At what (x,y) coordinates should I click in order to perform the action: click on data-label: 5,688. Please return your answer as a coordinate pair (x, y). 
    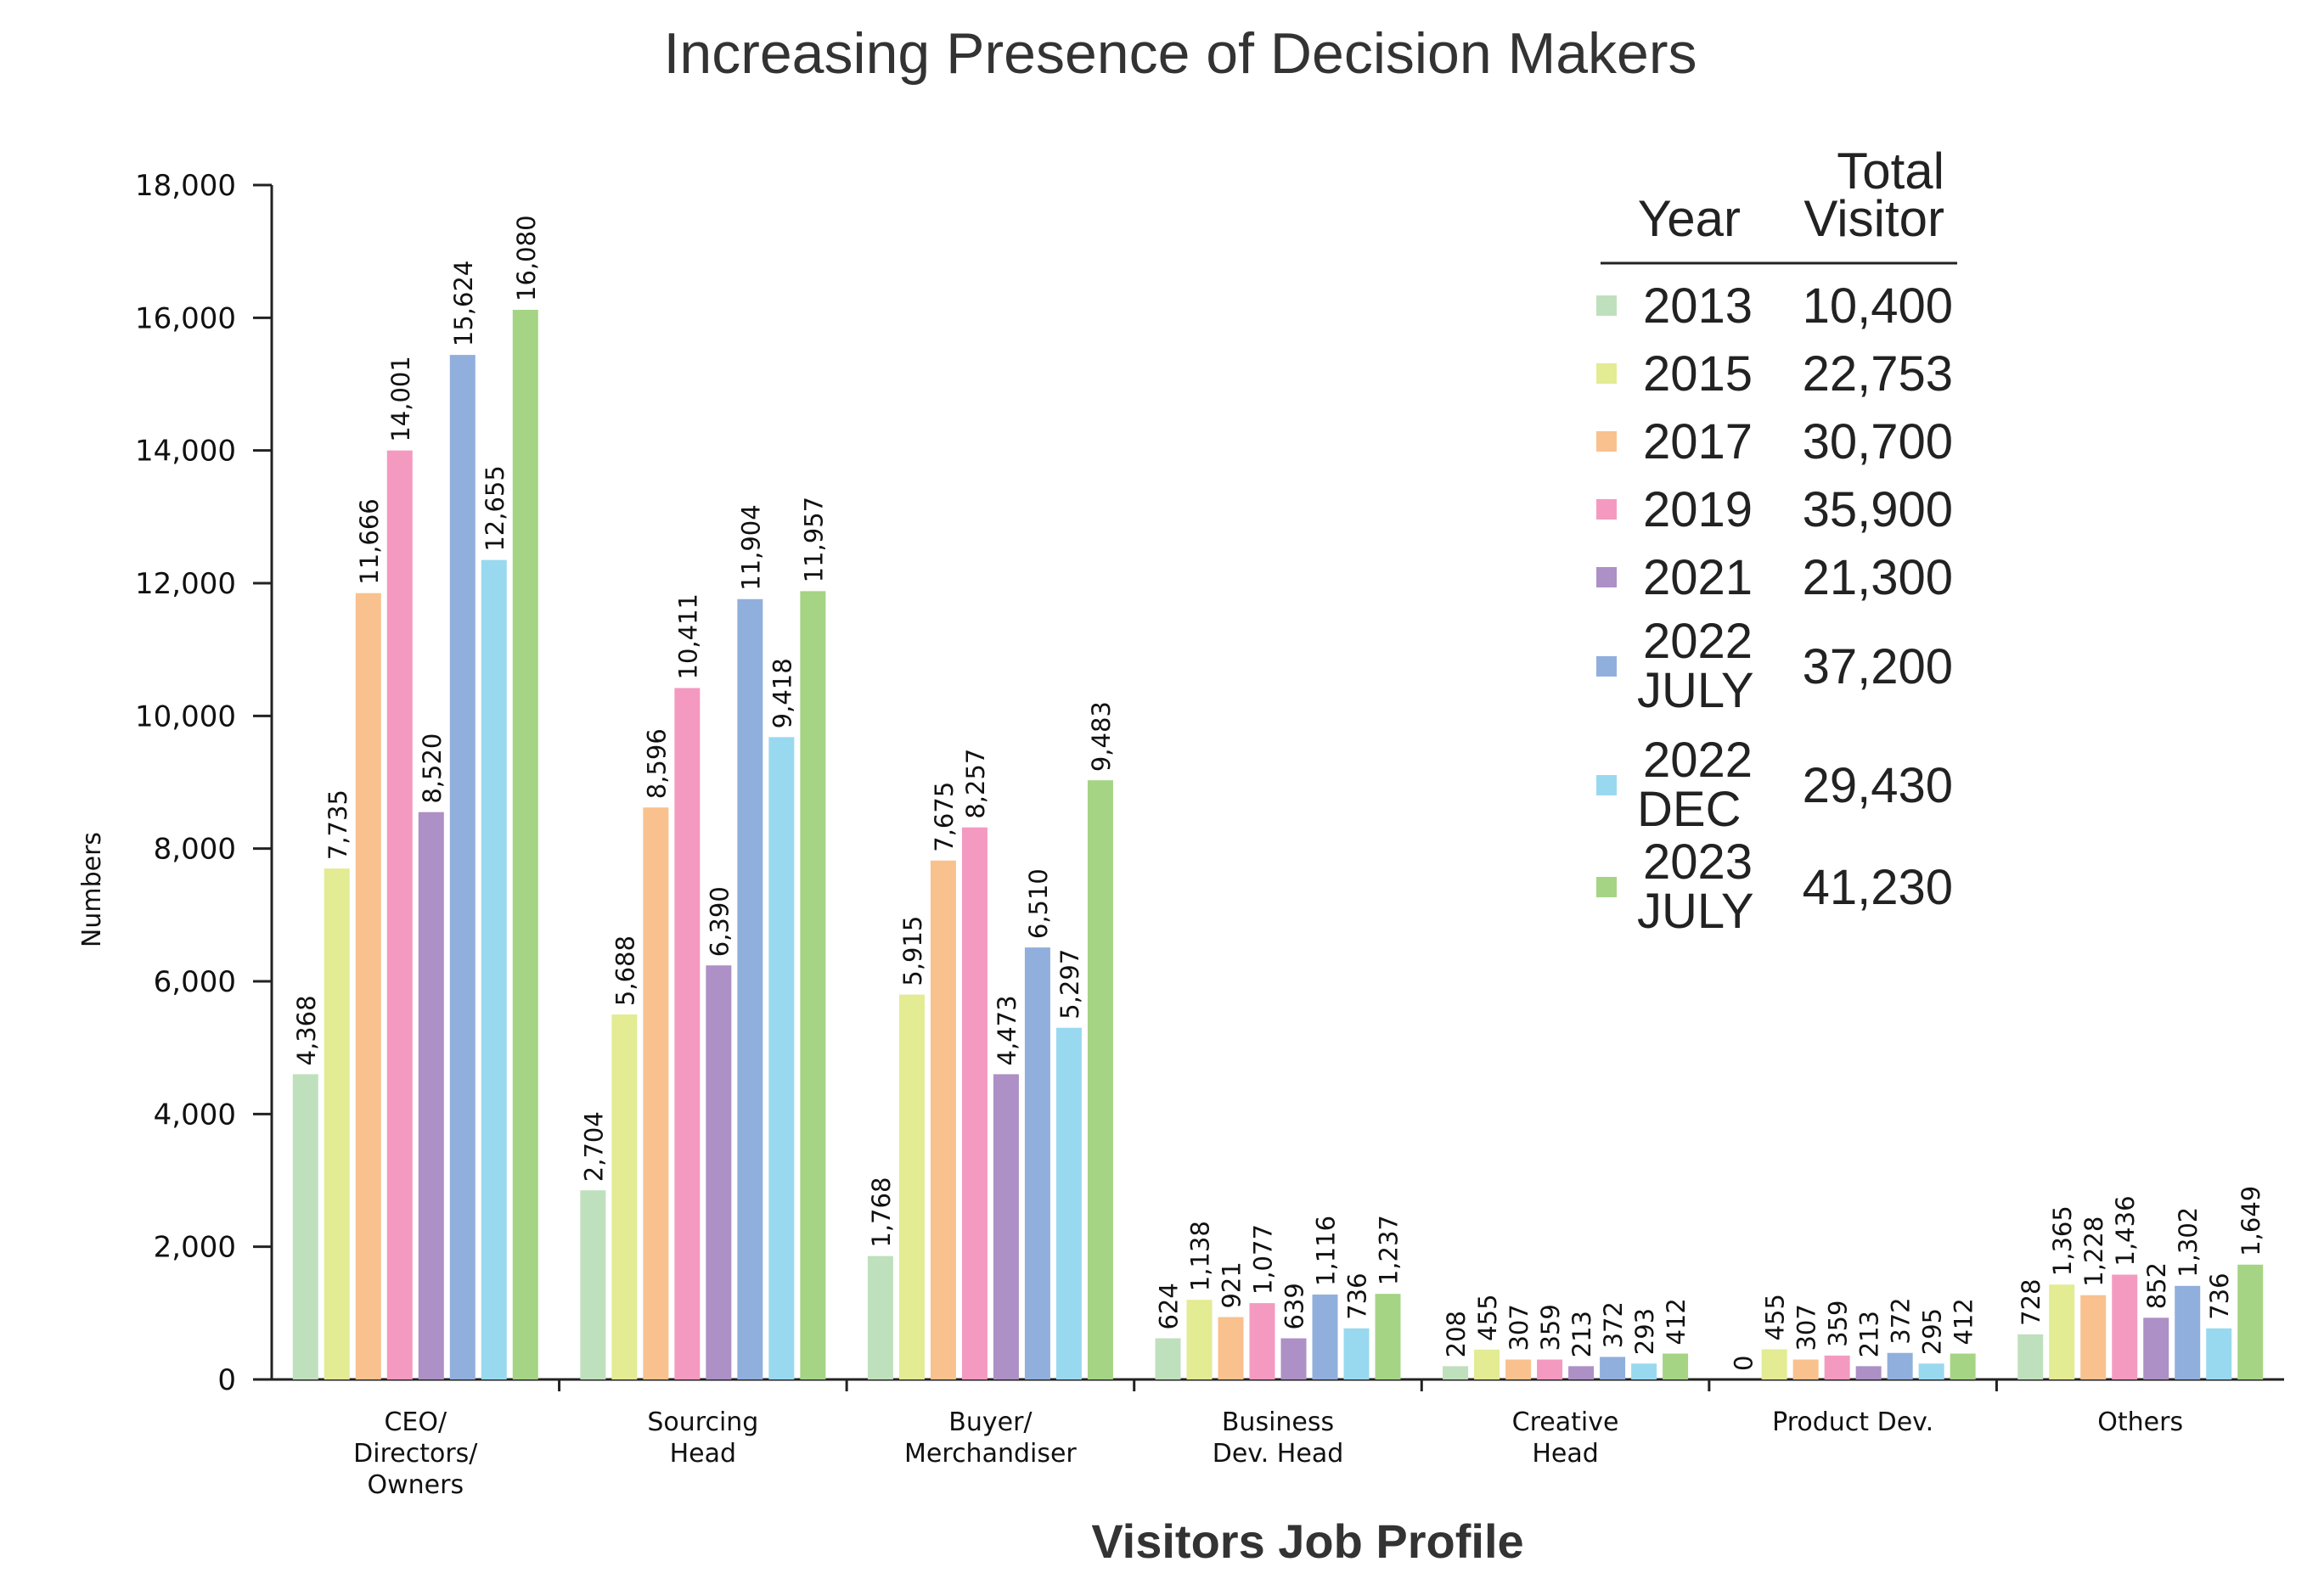
    Looking at the image, I should click on (625, 971).